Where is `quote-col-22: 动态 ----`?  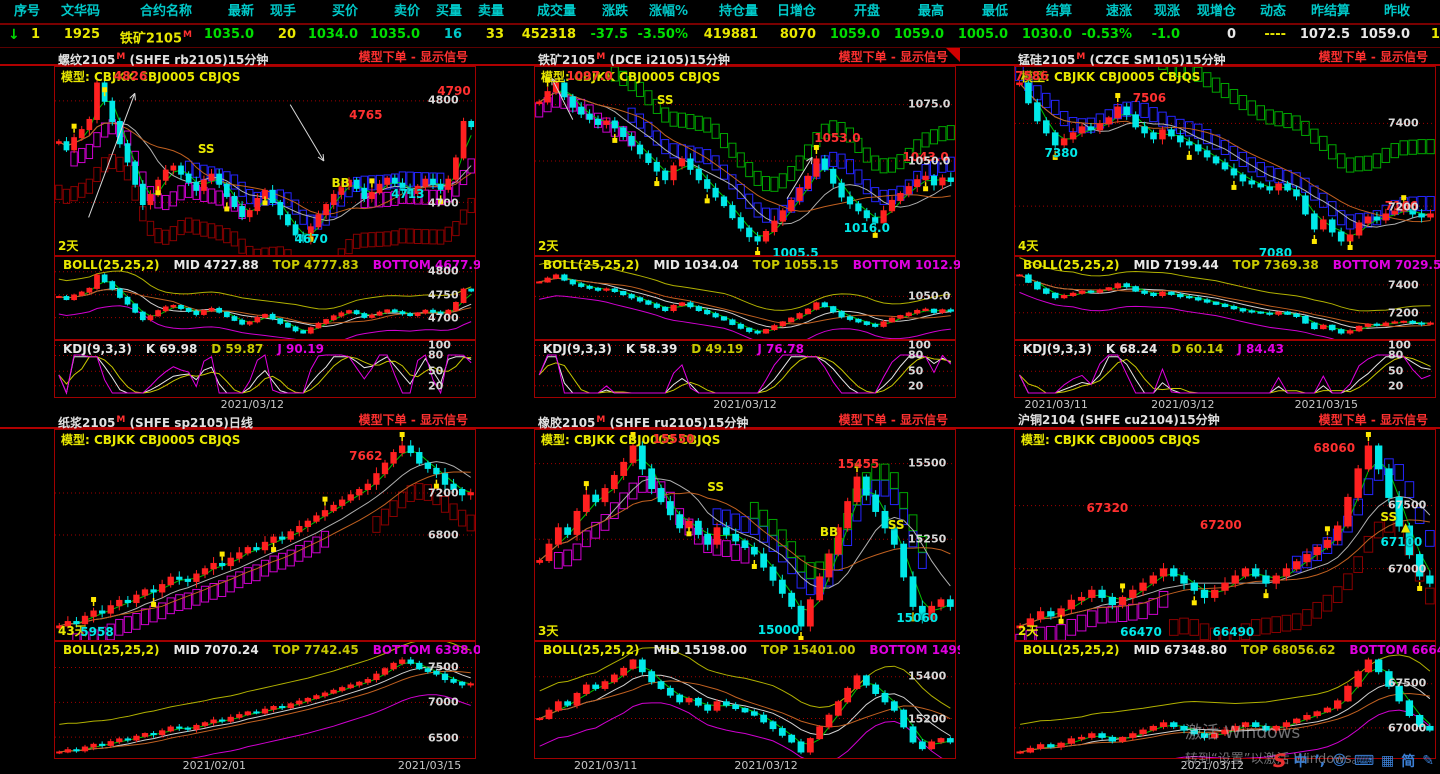
quote-col-22: 动态 ---- is located at coordinates (1267, 23).